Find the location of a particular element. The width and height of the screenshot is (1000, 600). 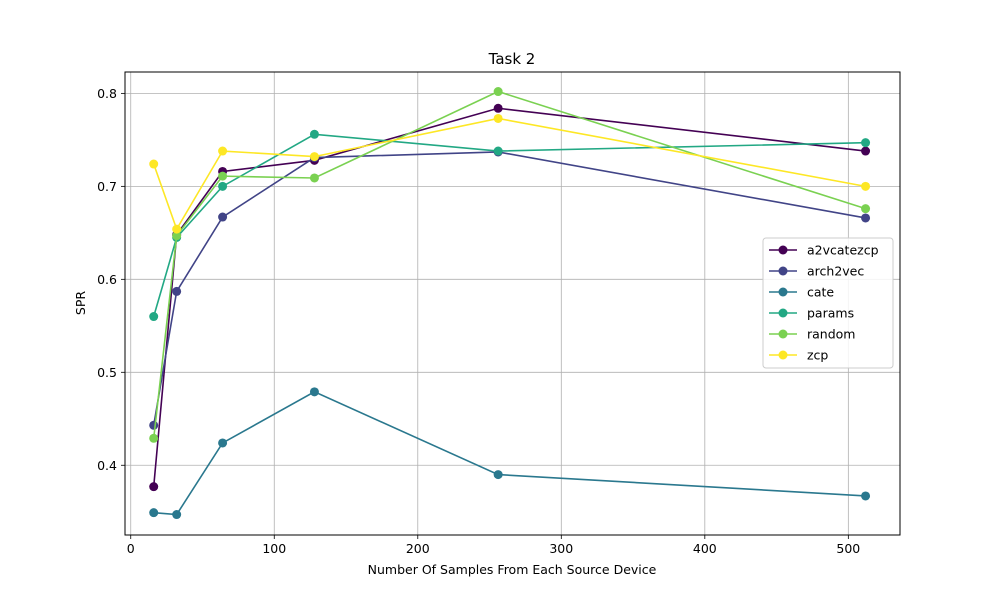

legend-item: zcp is located at coordinates (798, 355).